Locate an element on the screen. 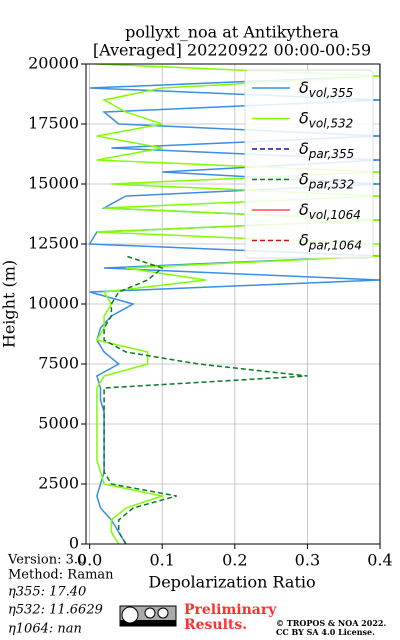 Image resolution: width=400 pixels, height=640 pixels. version: Version: 3.0 is located at coordinates (46, 560).